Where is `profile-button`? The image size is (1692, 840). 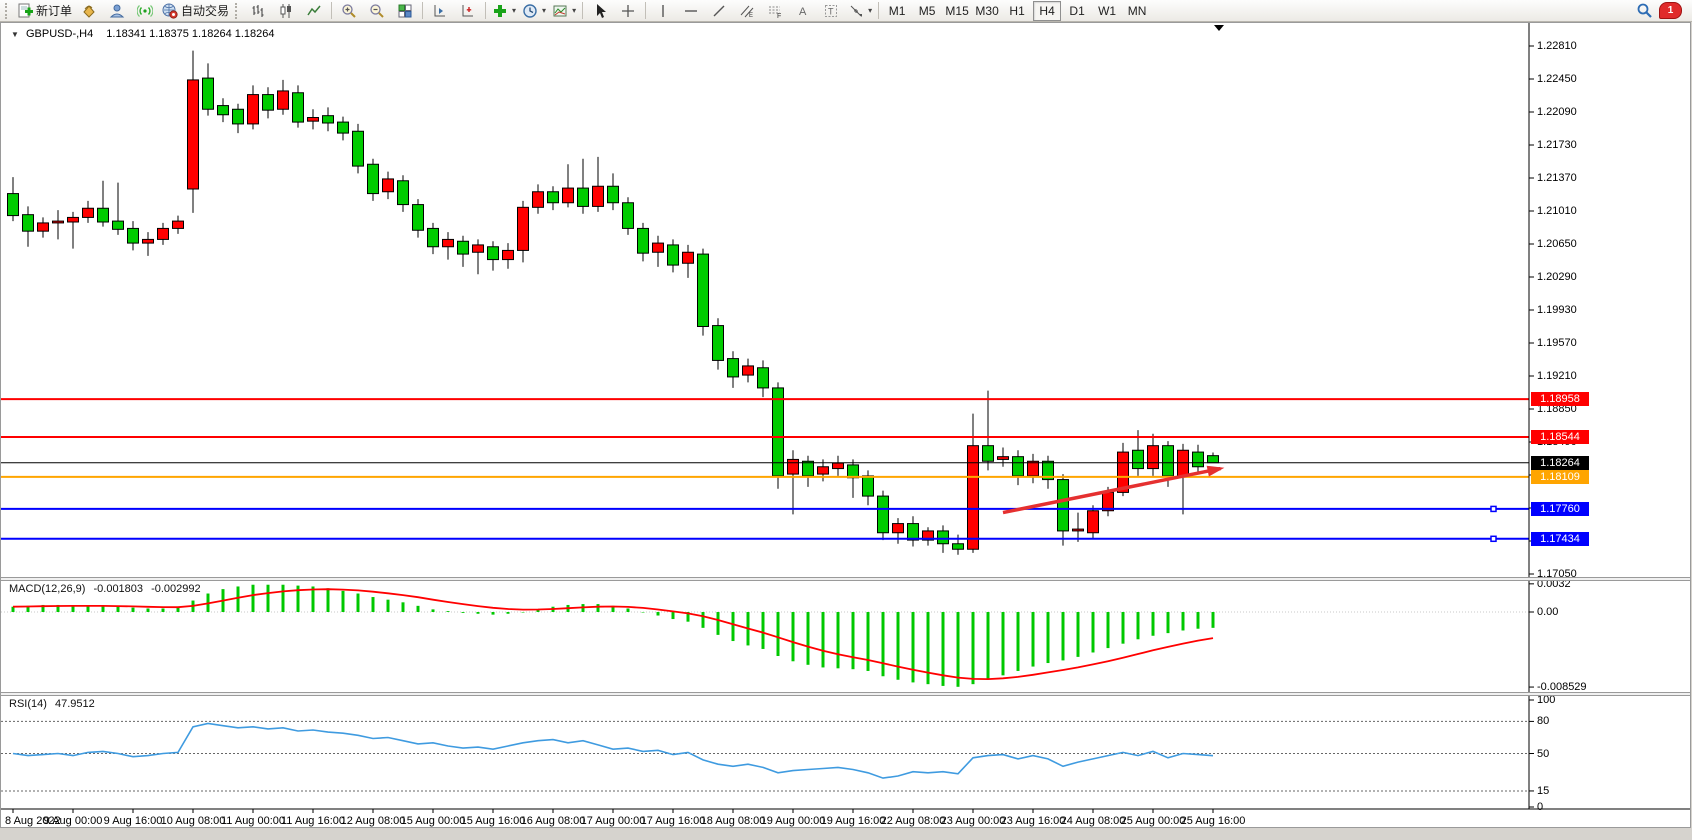
profile-button is located at coordinates (117, 11).